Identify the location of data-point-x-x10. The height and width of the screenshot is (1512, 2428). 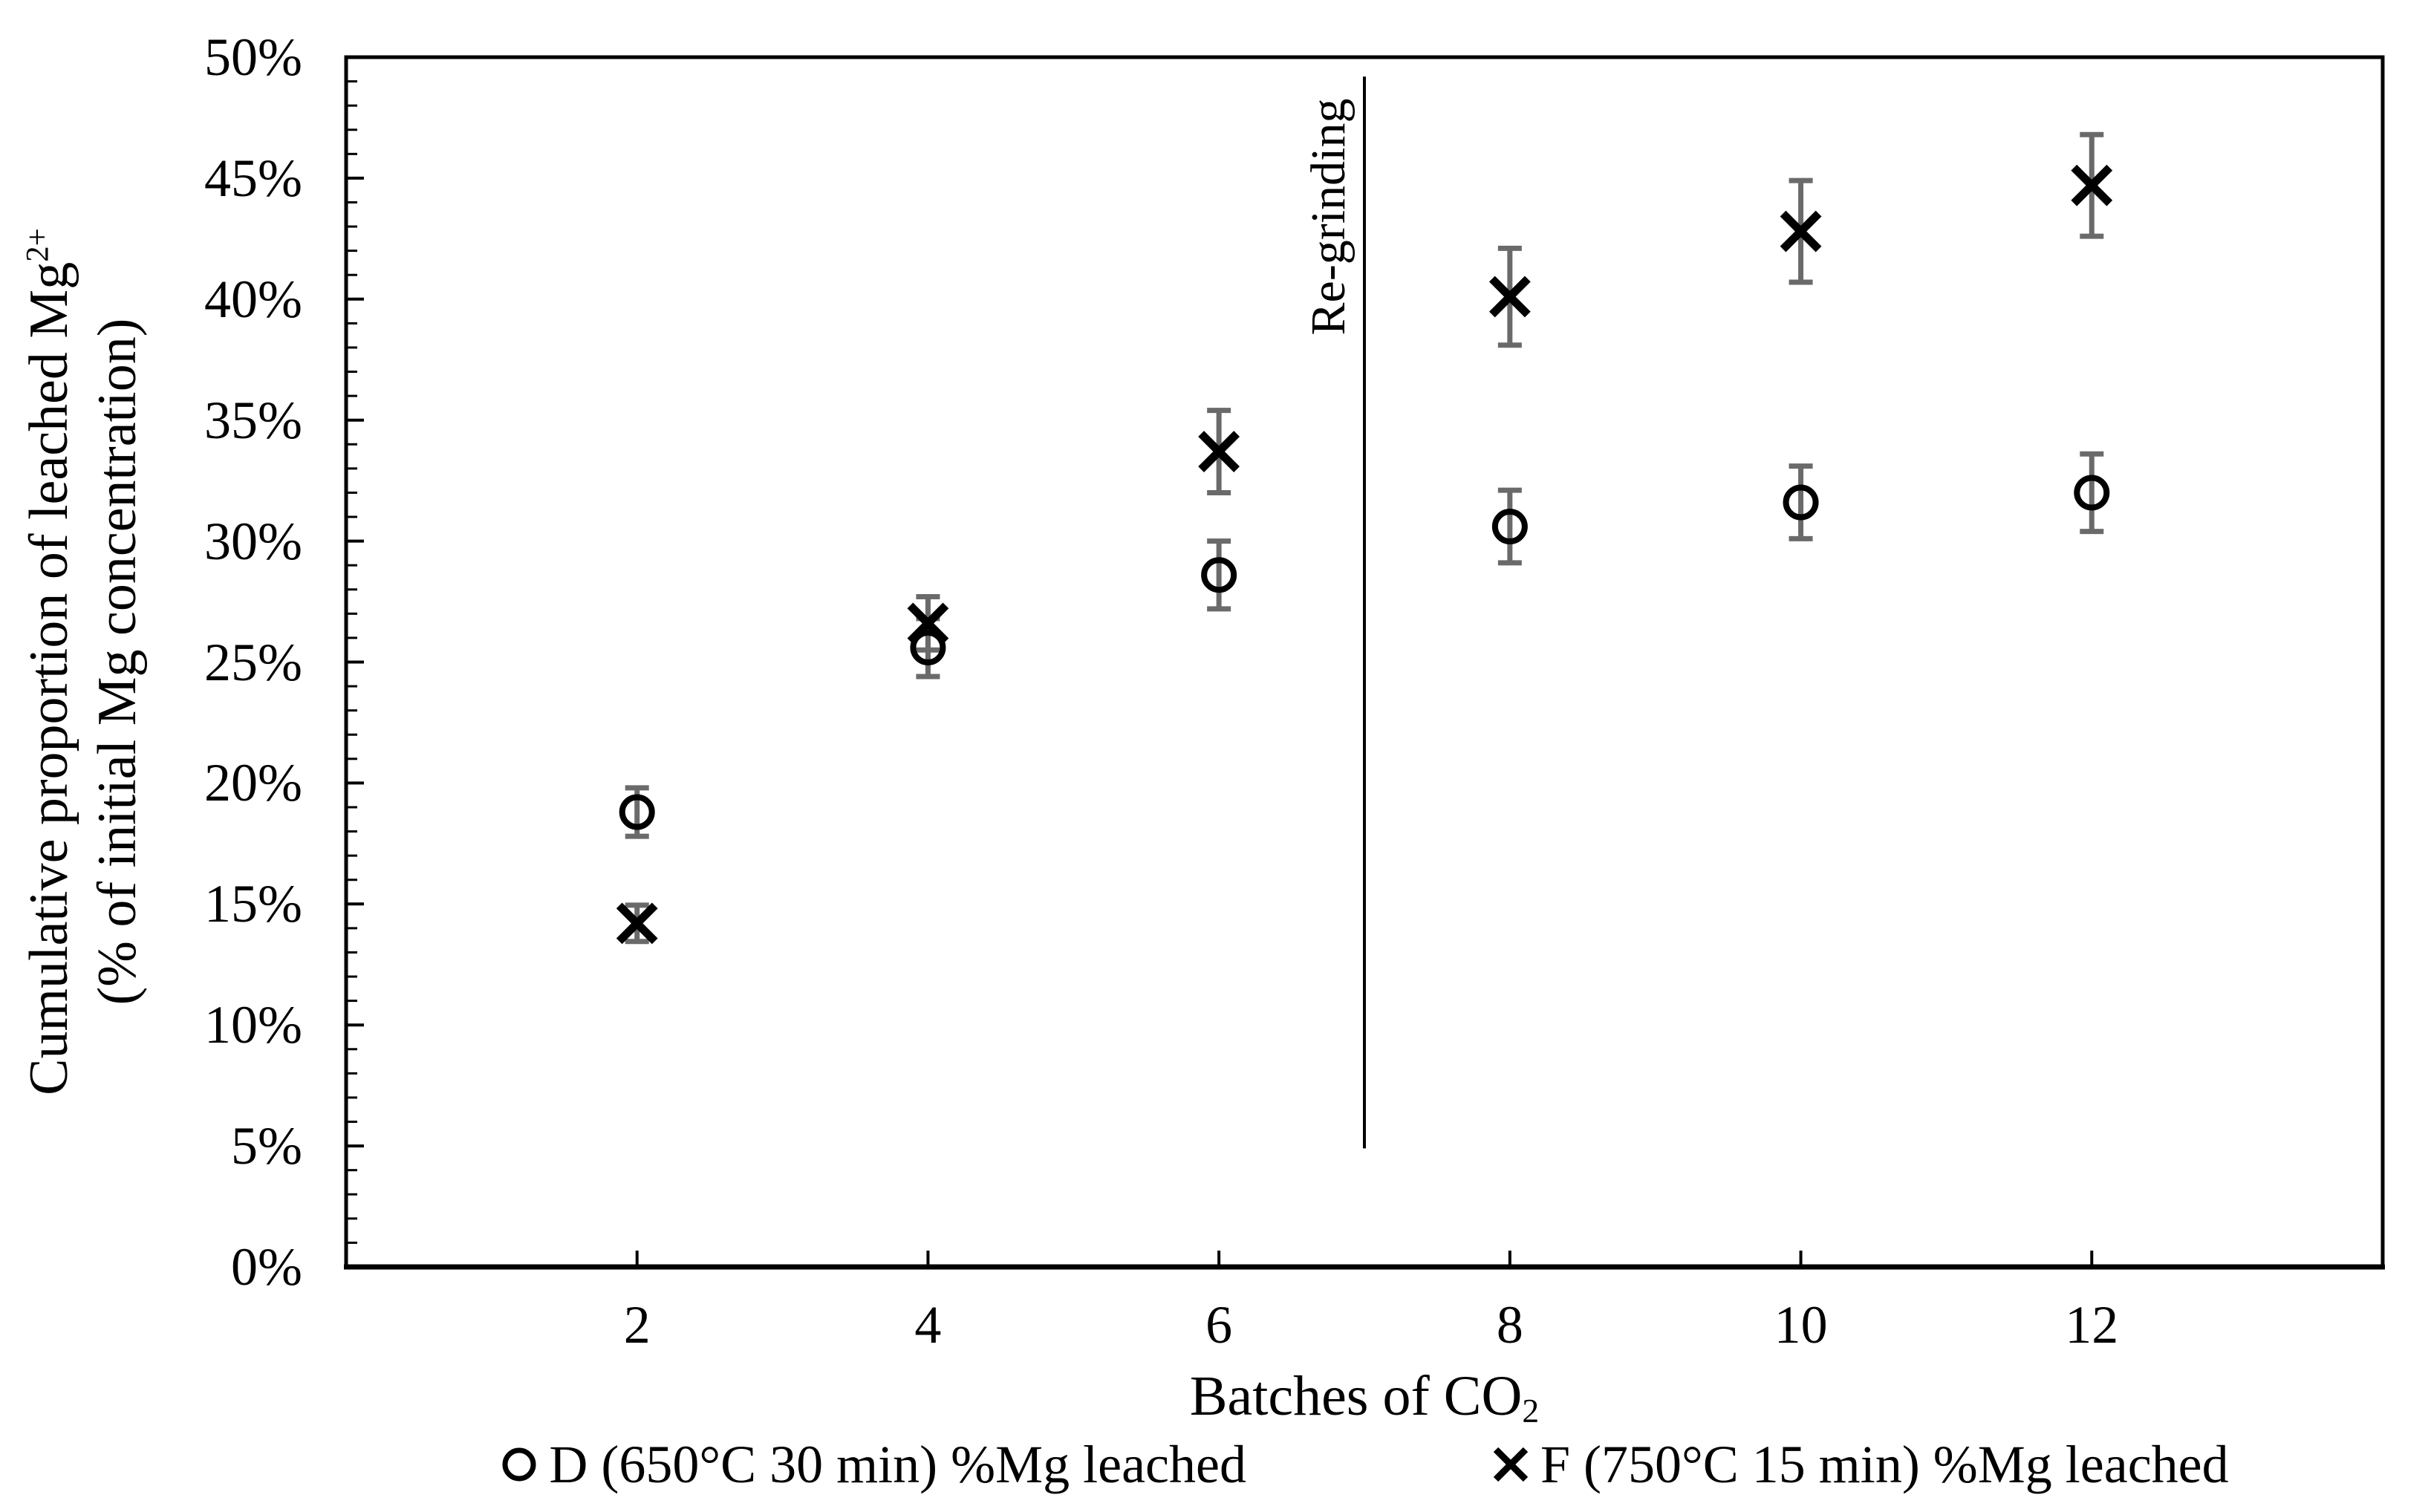
(1801, 231).